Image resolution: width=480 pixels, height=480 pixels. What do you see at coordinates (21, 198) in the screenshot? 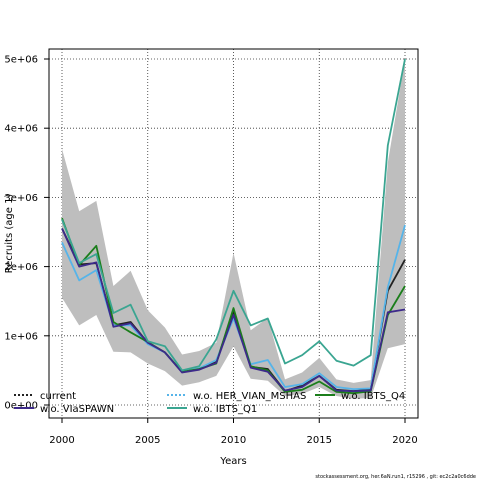
I see `y-tick-label: 3e+06` at bounding box center [21, 198].